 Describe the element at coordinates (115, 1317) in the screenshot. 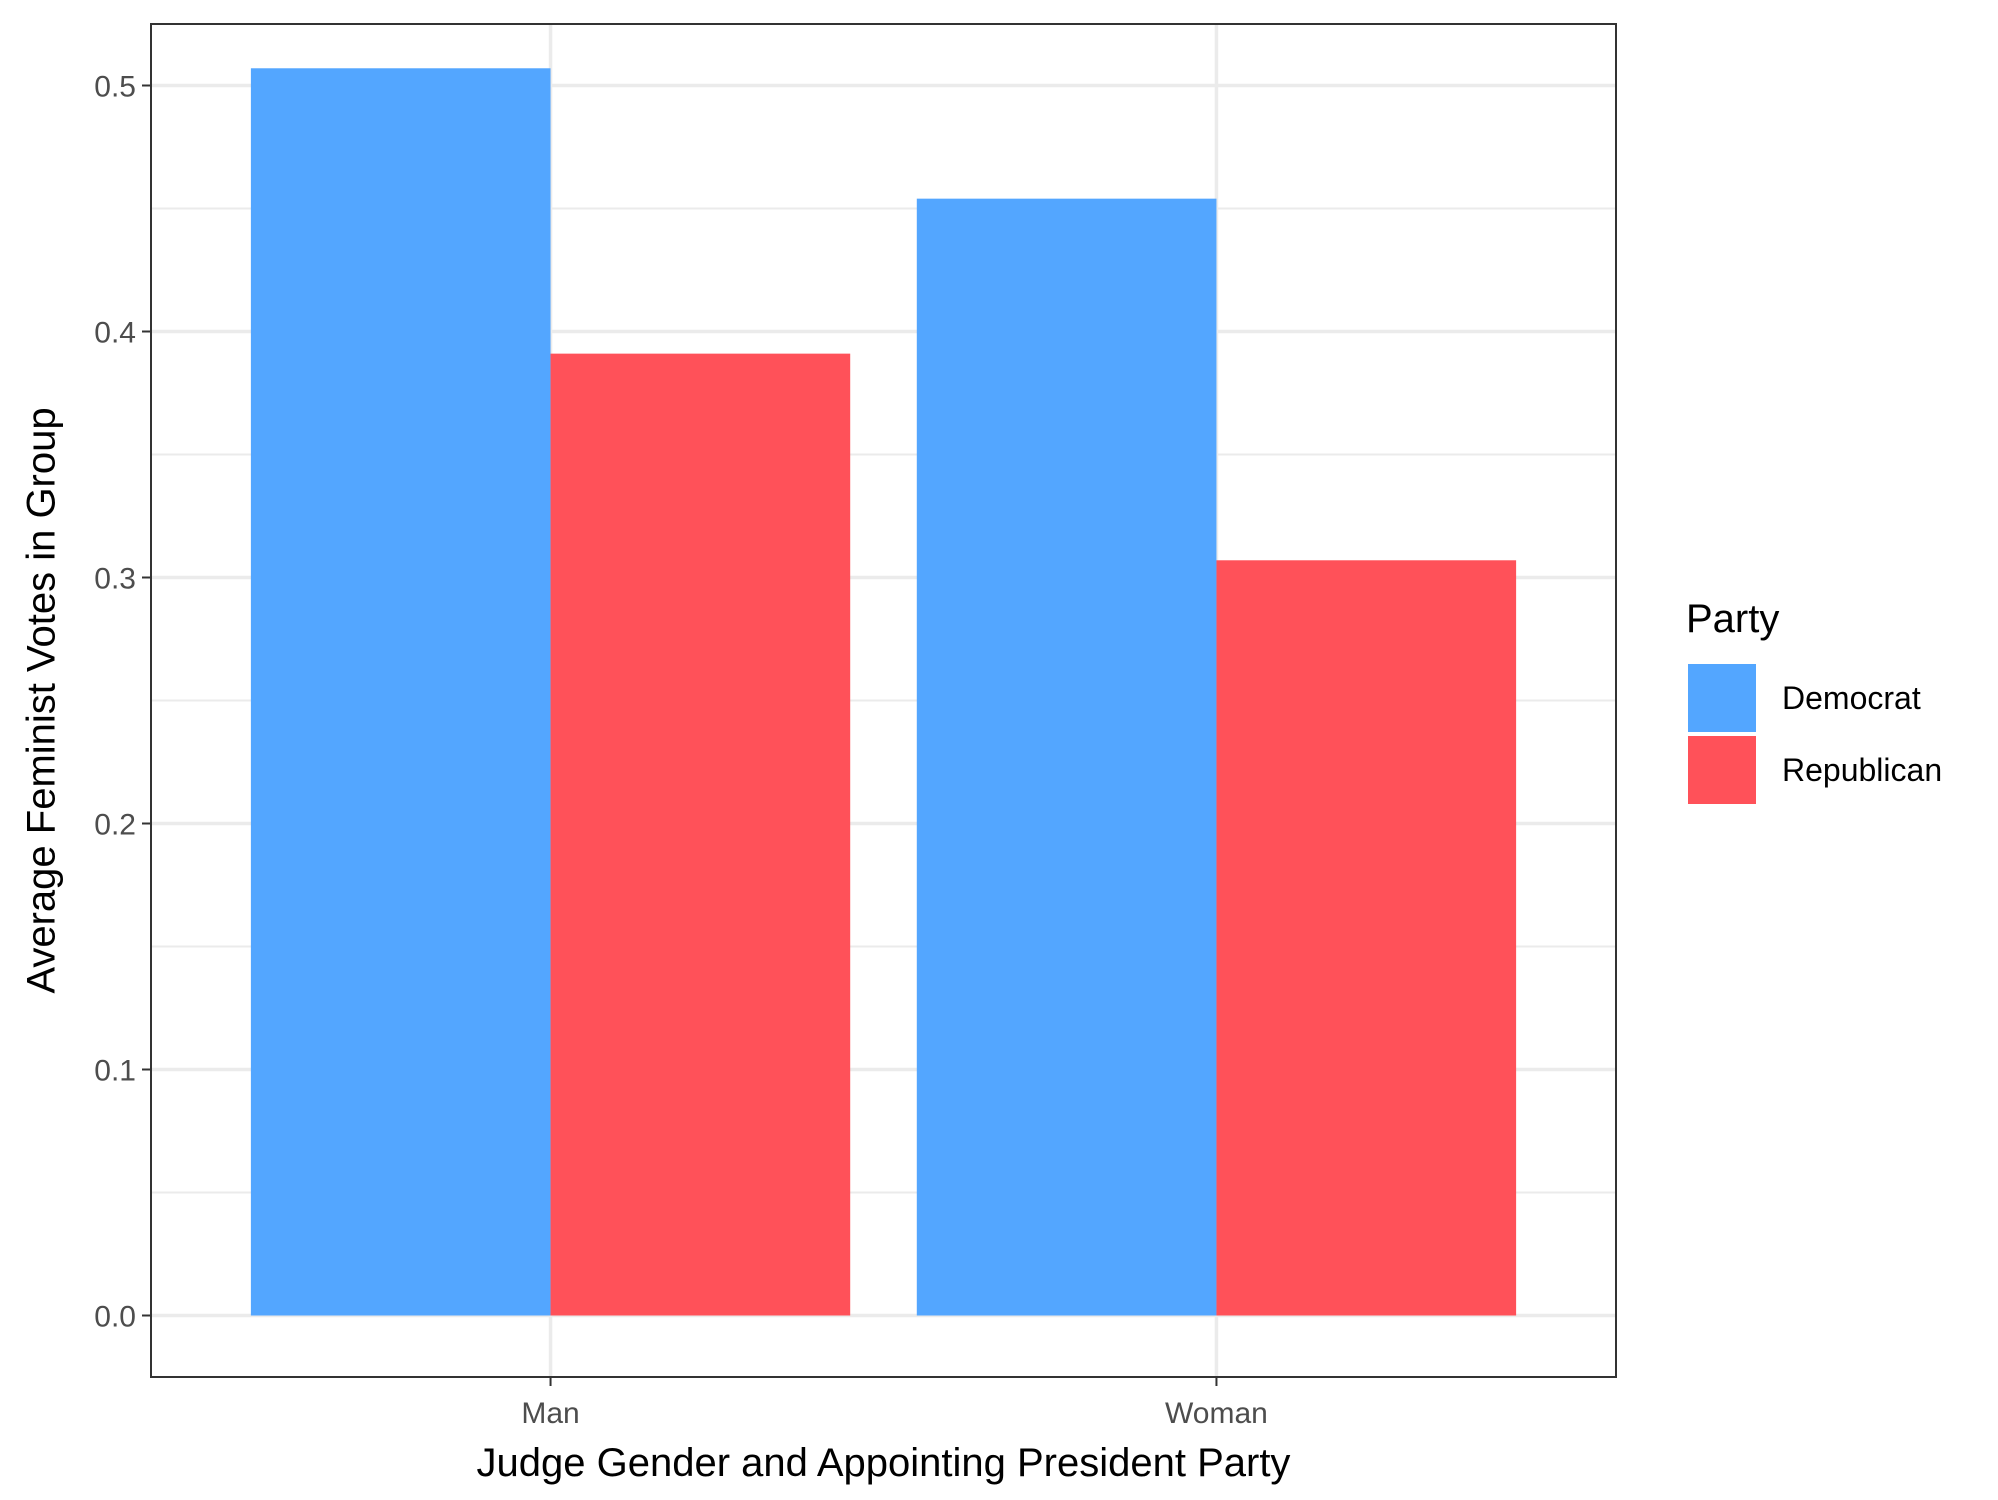

I see `y-tick-label: 0.0` at that location.